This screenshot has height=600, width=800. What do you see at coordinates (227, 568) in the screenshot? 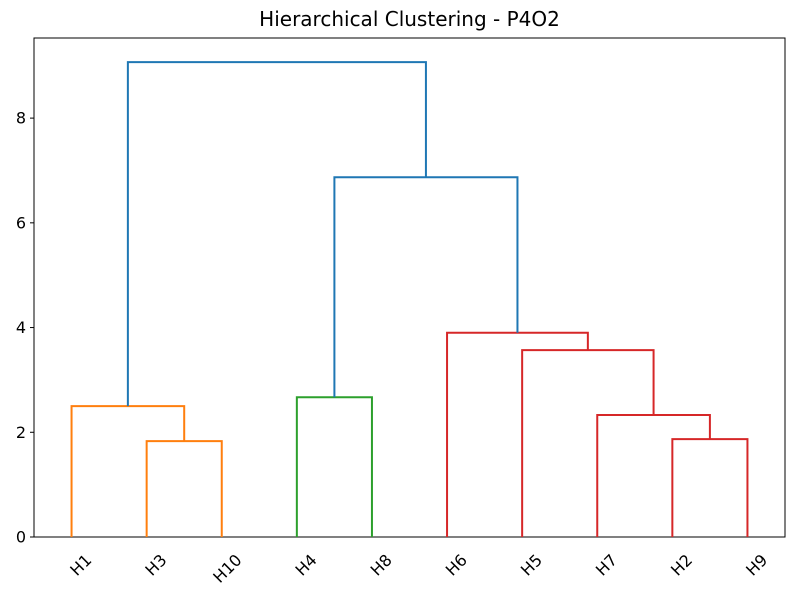
I see `leaf-label-h10: H10` at bounding box center [227, 568].